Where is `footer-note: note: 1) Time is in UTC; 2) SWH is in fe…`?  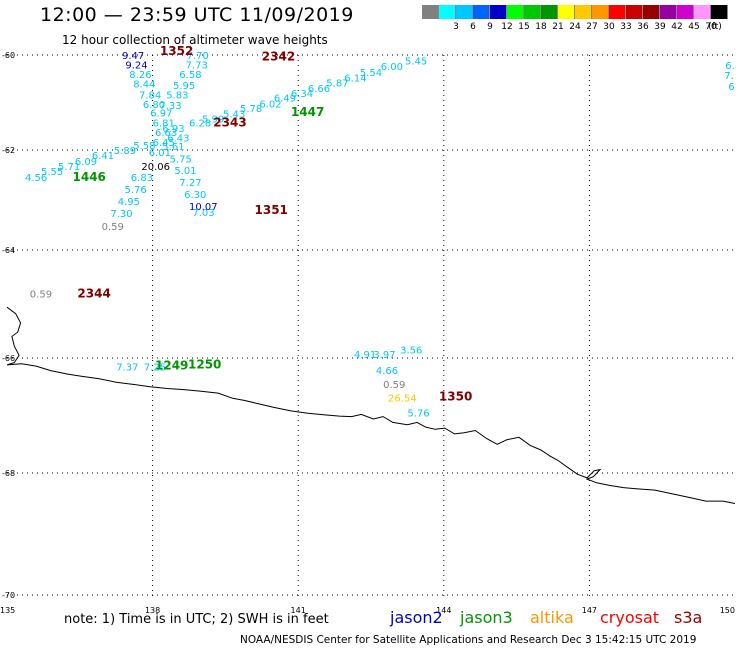 footer-note: note: 1) Time is in UTC; 2) SWH is in fe… is located at coordinates (196, 619).